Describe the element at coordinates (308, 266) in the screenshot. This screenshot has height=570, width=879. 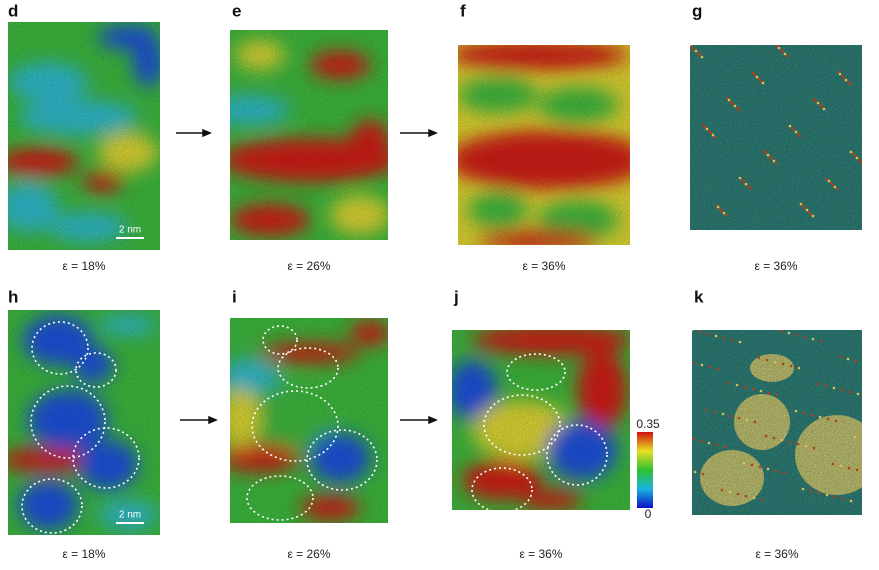
I see `panel-caption: ε = 26%` at that location.